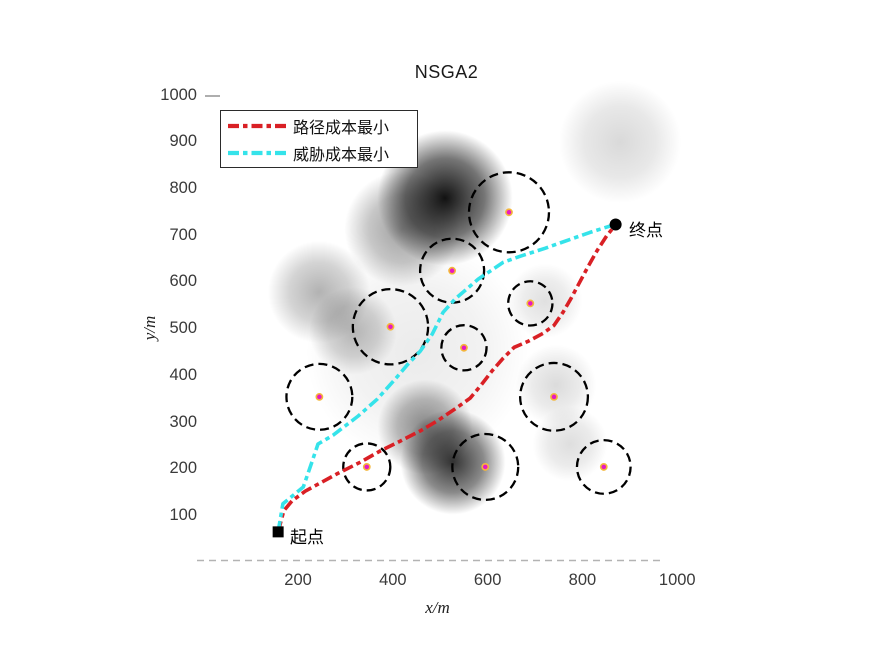  What do you see at coordinates (258, 152) in the screenshot?
I see `legend-line-cyan-icon` at bounding box center [258, 152].